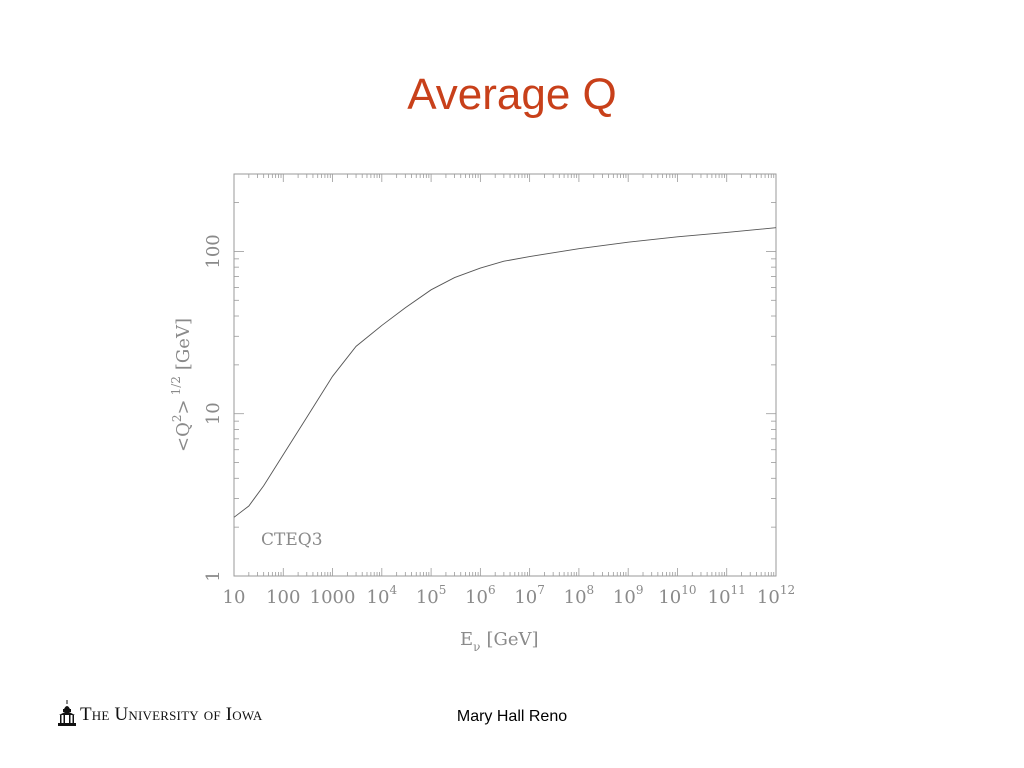 The height and width of the screenshot is (768, 1024). Describe the element at coordinates (787, 590) in the screenshot. I see `x-tick-label-exponent: 12` at that location.